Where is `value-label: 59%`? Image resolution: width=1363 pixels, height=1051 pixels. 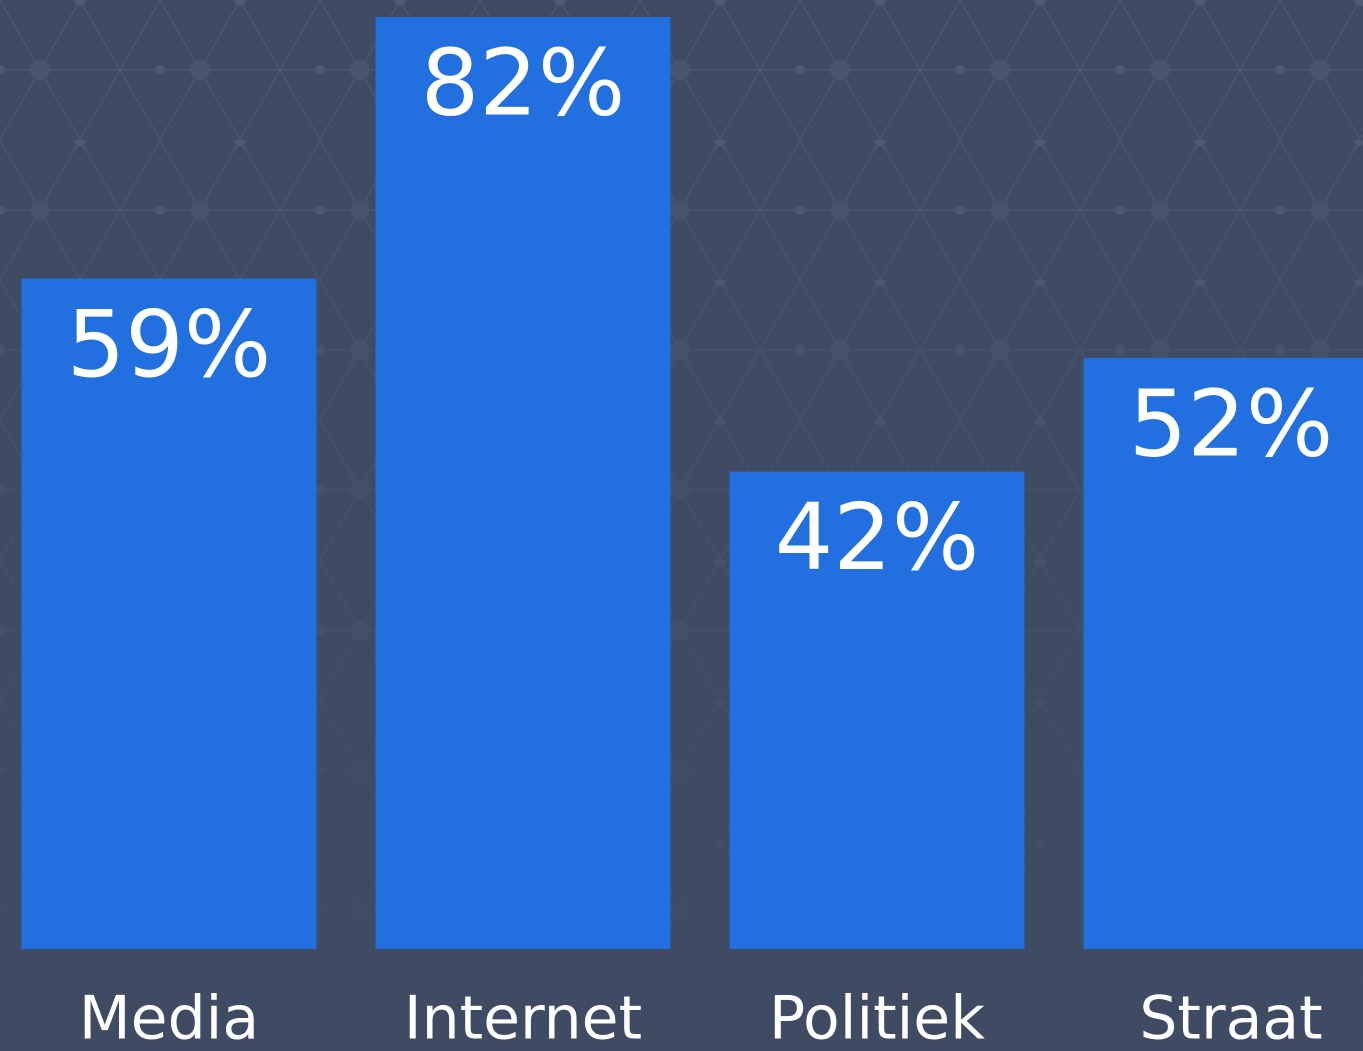 value-label: 59% is located at coordinates (169, 344).